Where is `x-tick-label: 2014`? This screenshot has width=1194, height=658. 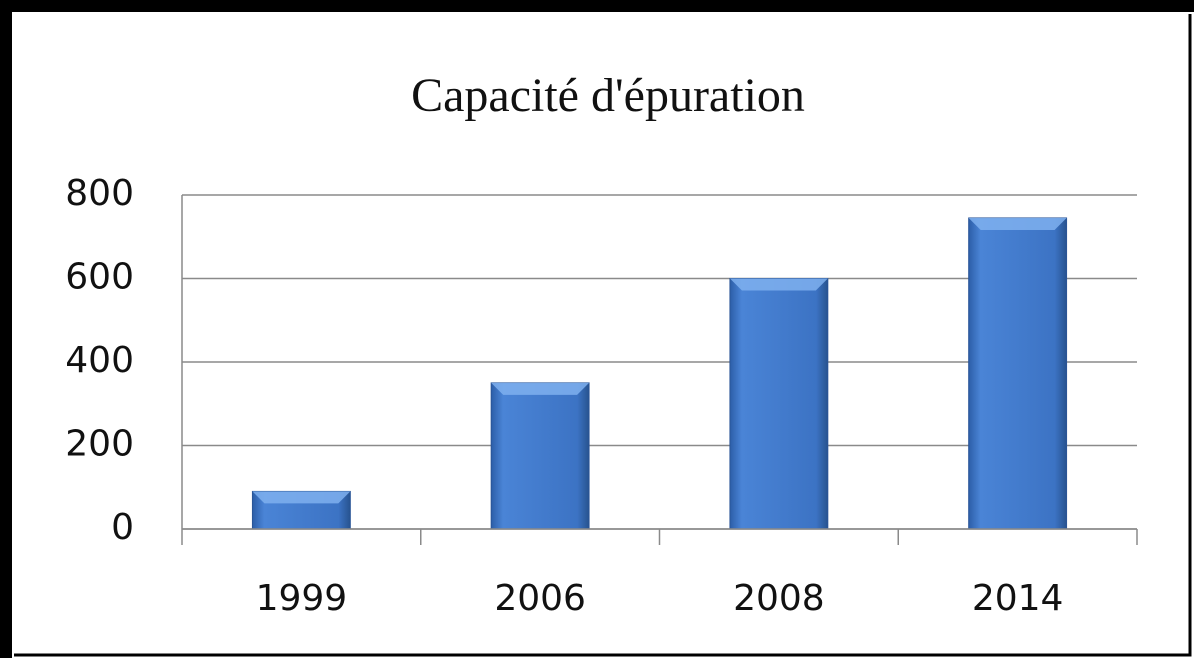 x-tick-label: 2014 is located at coordinates (1018, 598).